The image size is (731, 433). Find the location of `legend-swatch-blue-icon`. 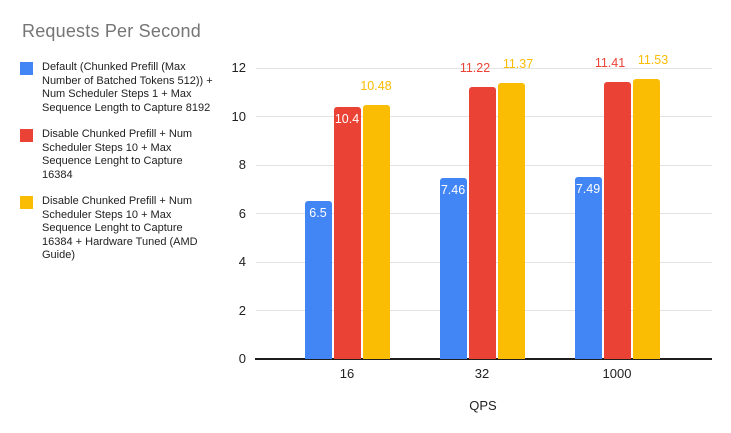

legend-swatch-blue-icon is located at coordinates (26, 68).